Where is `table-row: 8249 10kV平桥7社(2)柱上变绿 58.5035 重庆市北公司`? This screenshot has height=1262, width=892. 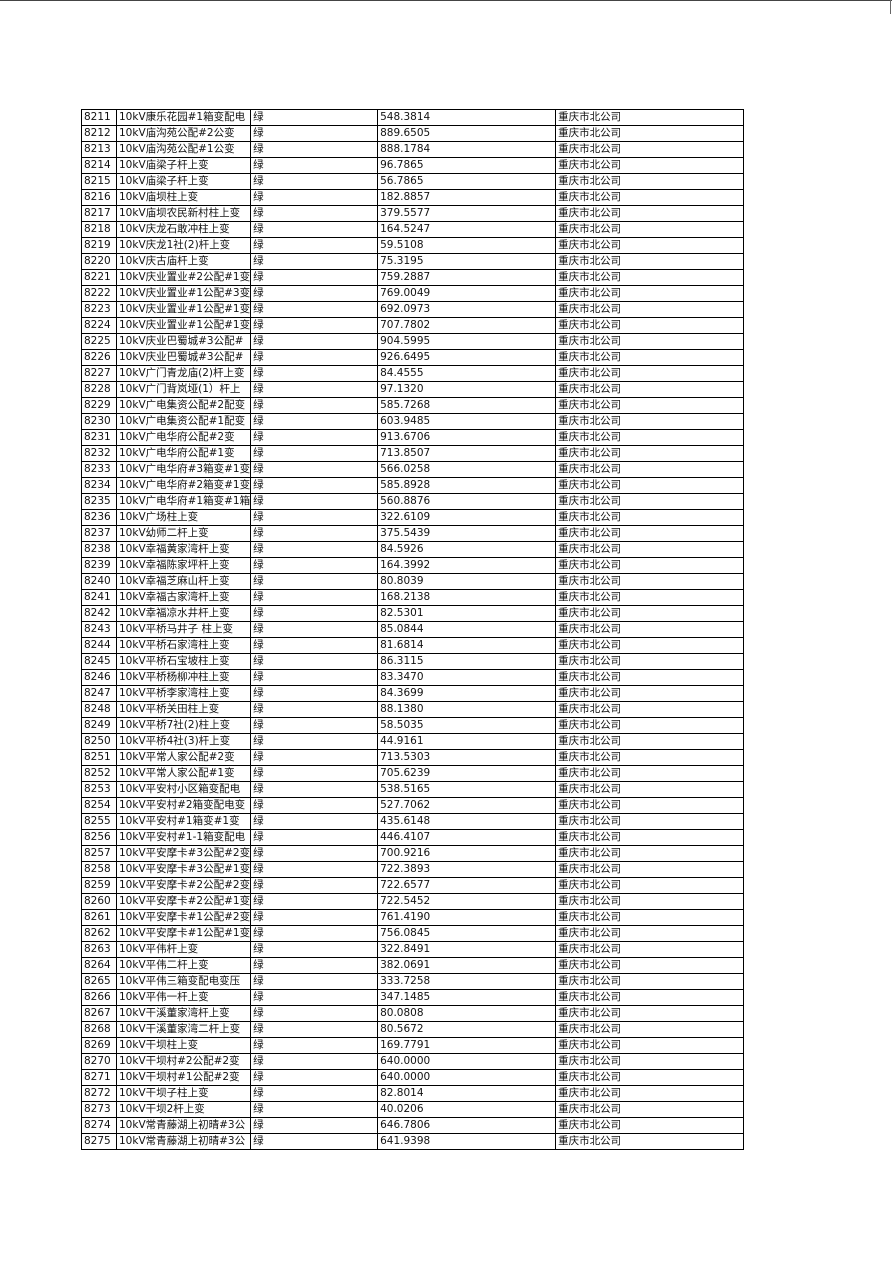
table-row: 8249 10kV平桥7社(2)柱上变绿 58.5035 重庆市北公司 is located at coordinates (413, 725).